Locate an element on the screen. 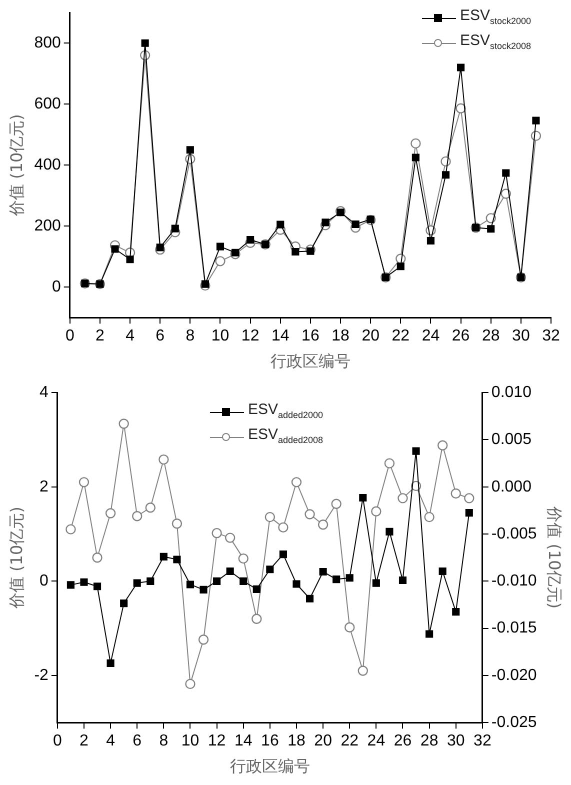  x-tick-label: 26 is located at coordinates (461, 336).